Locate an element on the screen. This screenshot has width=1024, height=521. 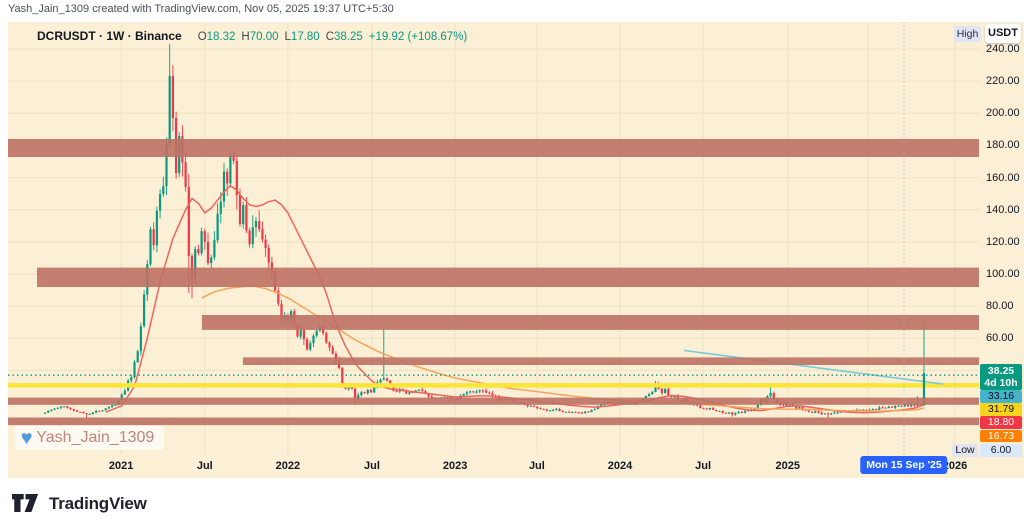
tradingview-logo-icon is located at coordinates (25, 503).